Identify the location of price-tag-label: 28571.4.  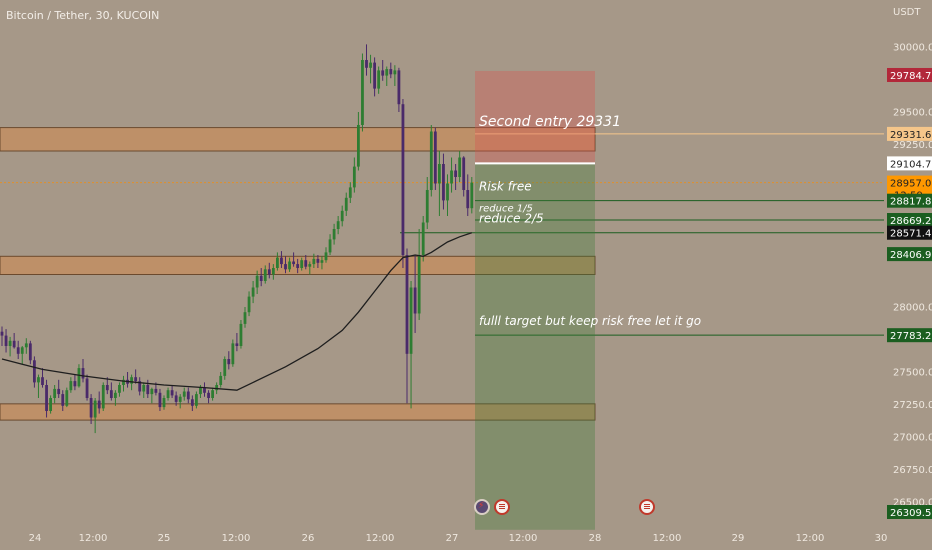
(910, 234).